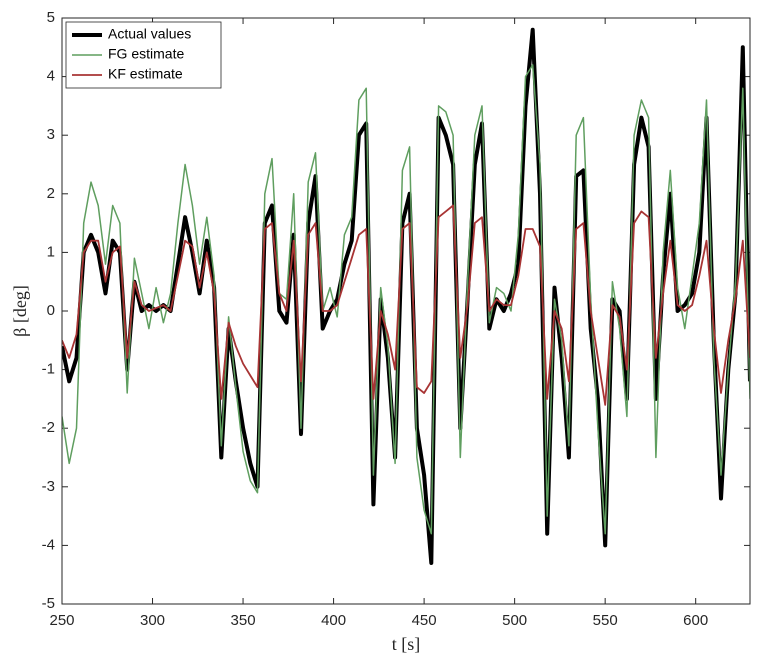  Describe the element at coordinates (149, 34) in the screenshot. I see `legend-label: Actual values` at that location.